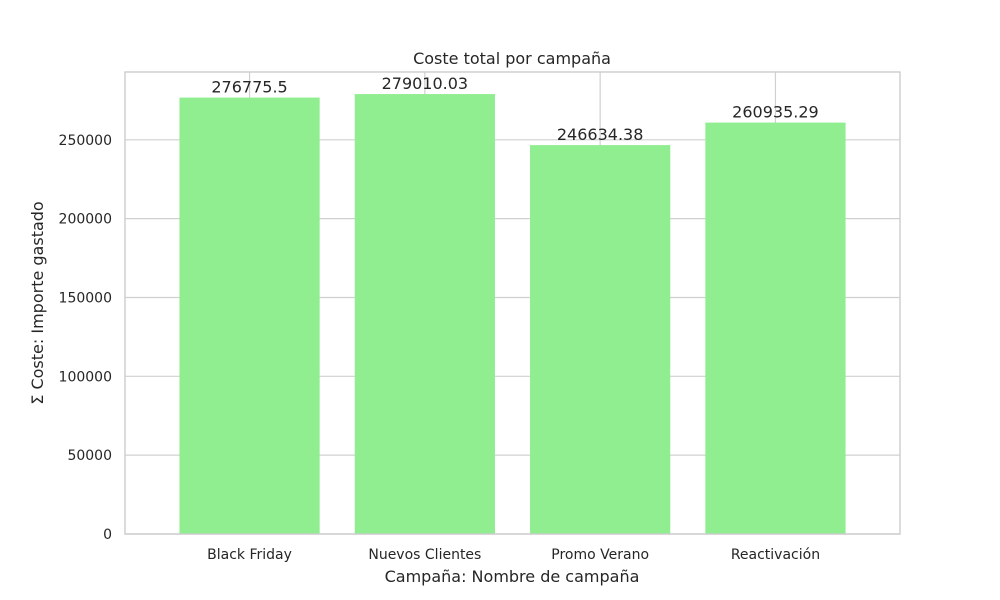 Image resolution: width=1000 pixels, height=600 pixels. Describe the element at coordinates (89, 456) in the screenshot. I see `y-tick-label: 50000` at that location.